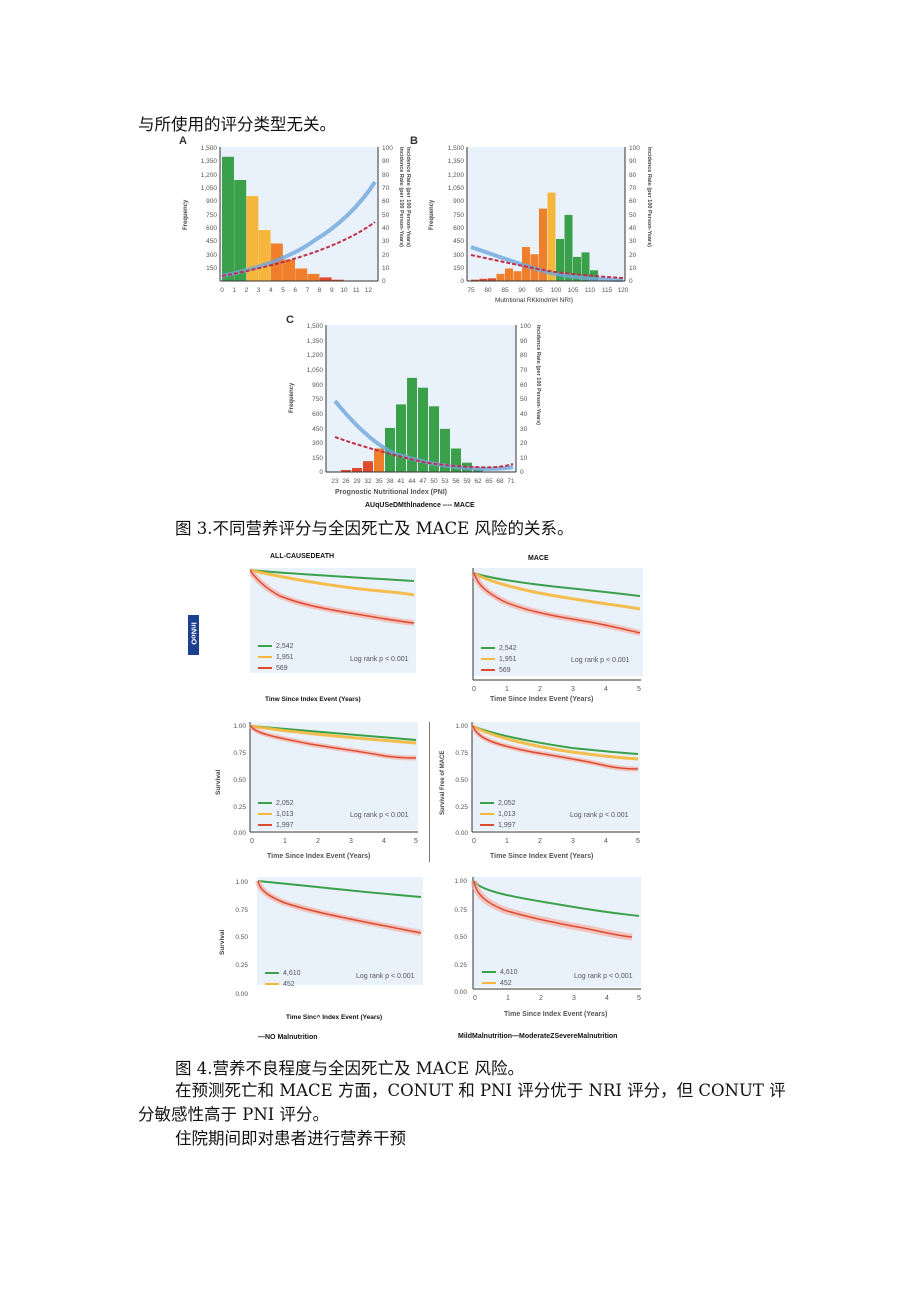 This screenshot has width=920, height=1301. I want to click on figure4-caption: 图 4.营养不良程度与全因死亡及 MACE 风险。, so click(349, 1068).